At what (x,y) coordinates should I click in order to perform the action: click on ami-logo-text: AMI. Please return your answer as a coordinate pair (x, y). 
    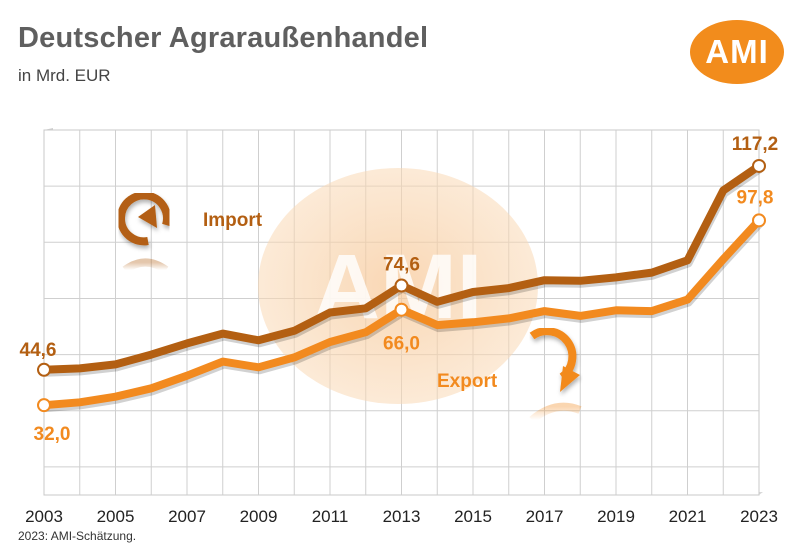
    Looking at the image, I should click on (737, 51).